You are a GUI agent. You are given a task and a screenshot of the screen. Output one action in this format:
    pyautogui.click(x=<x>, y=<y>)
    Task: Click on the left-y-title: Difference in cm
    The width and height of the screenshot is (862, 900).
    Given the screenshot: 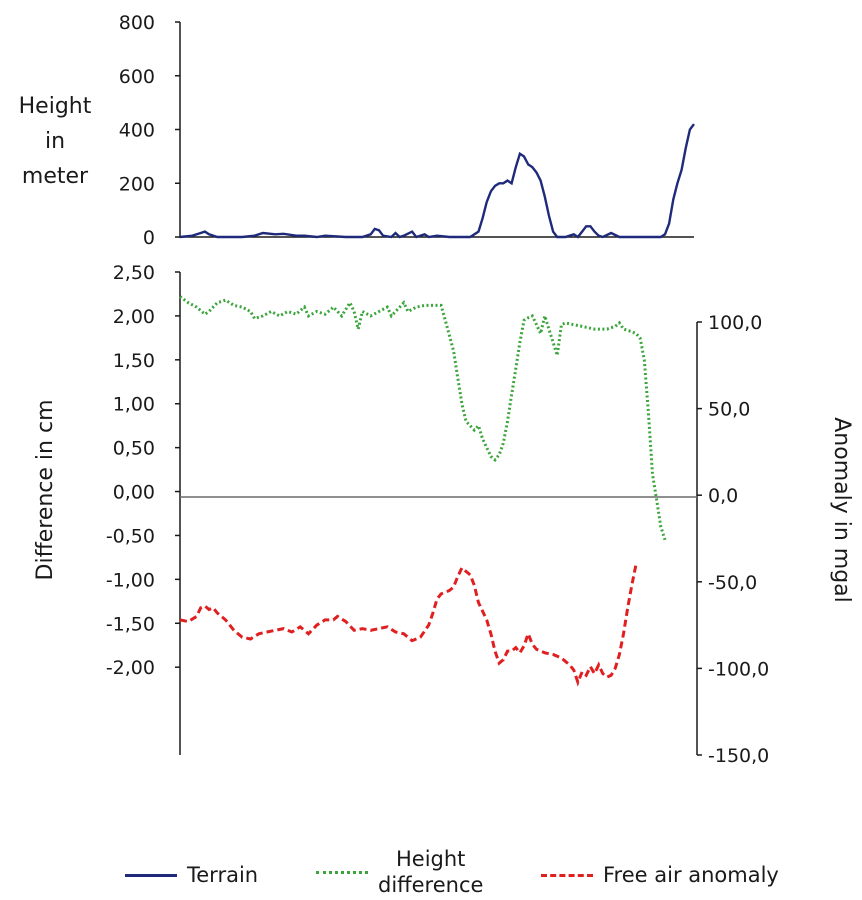 What is the action you would take?
    pyautogui.click(x=45, y=490)
    